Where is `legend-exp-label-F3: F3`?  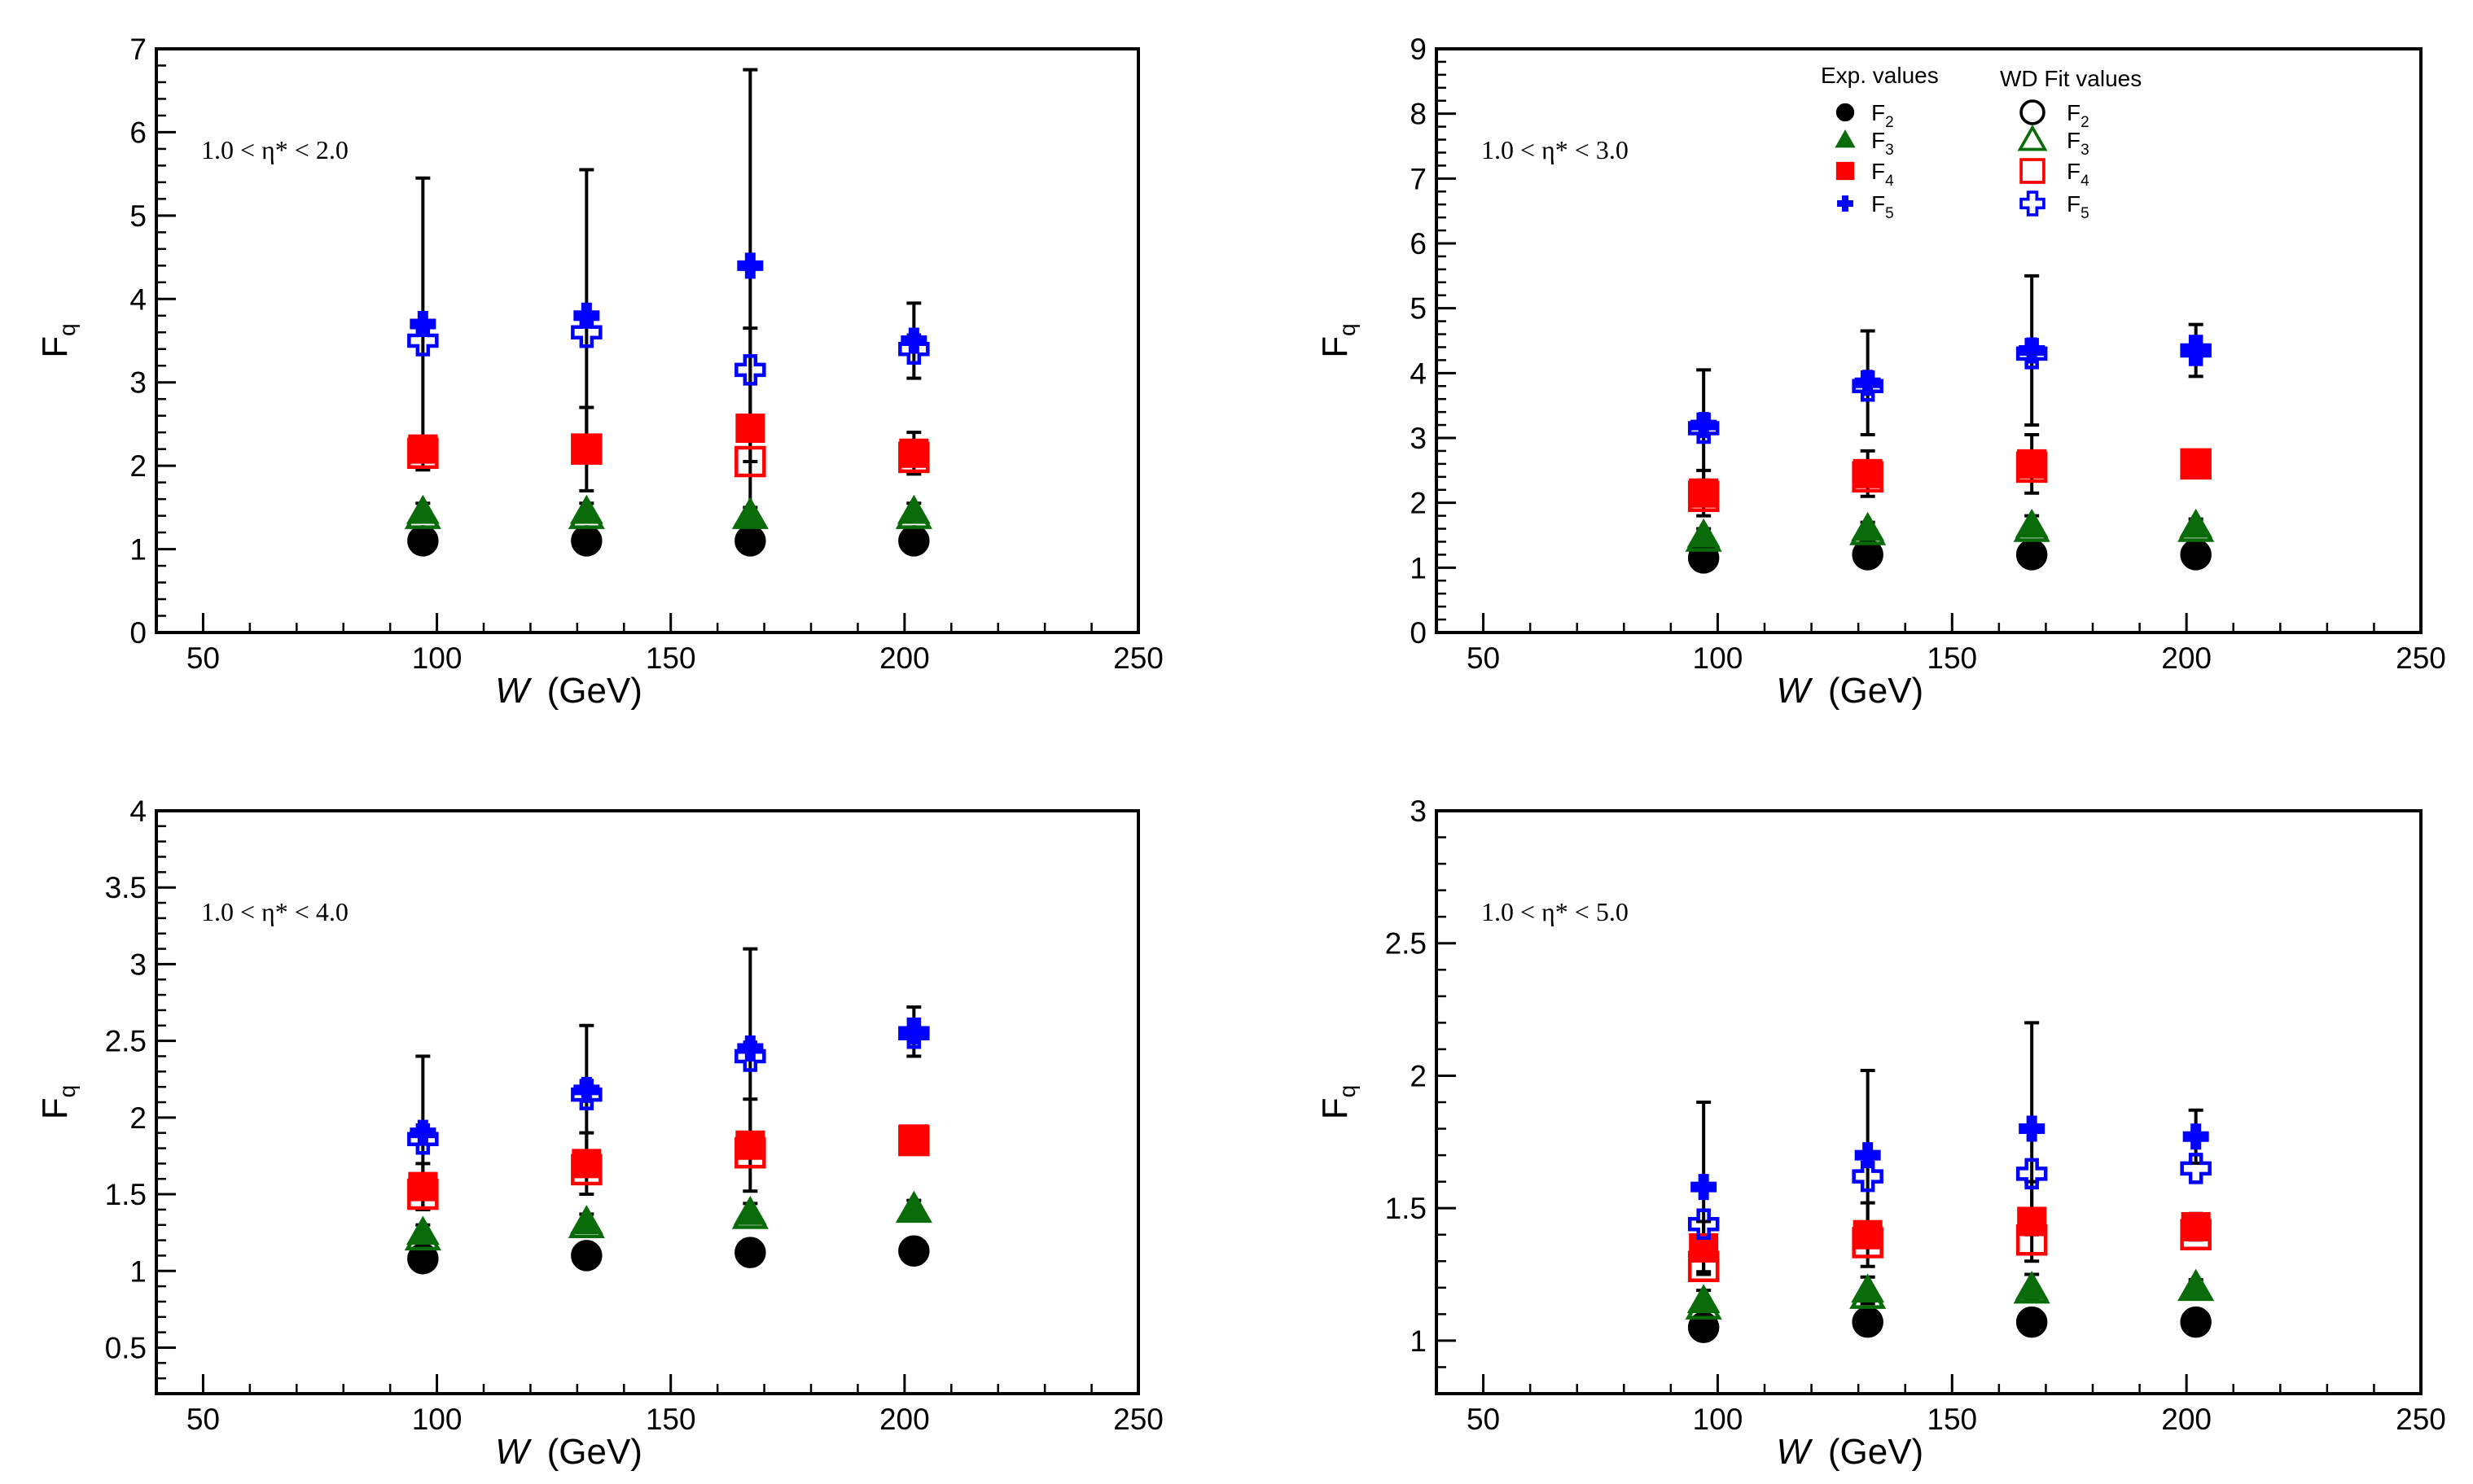
legend-exp-label-F3: F3 is located at coordinates (1882, 143).